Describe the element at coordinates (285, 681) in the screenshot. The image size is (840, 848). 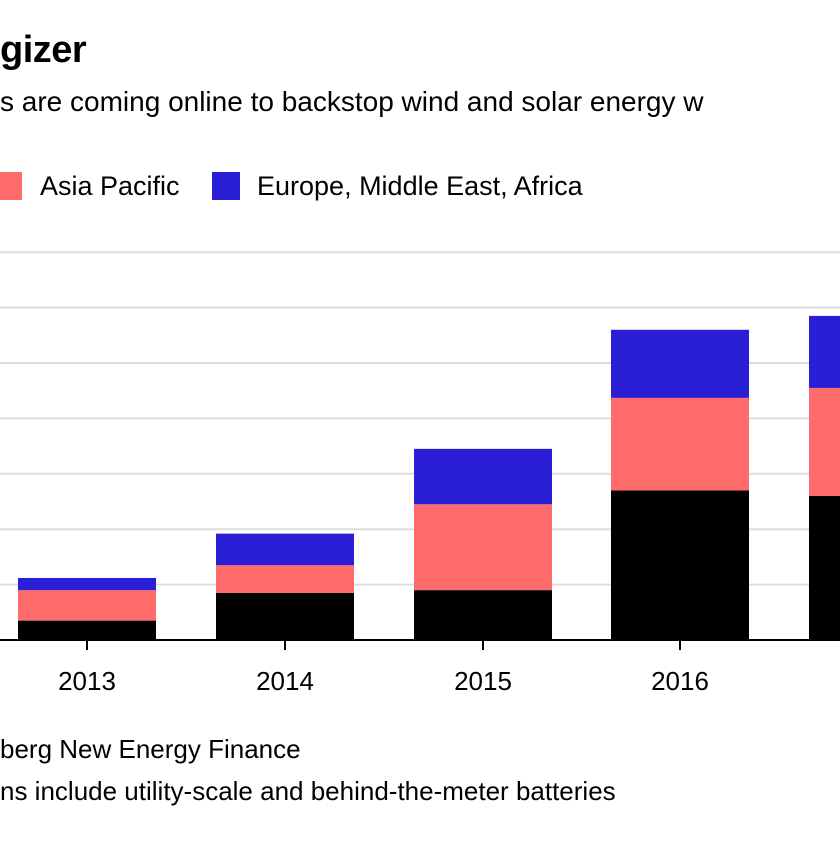
I see `x-tick-label-2014: 2014` at that location.